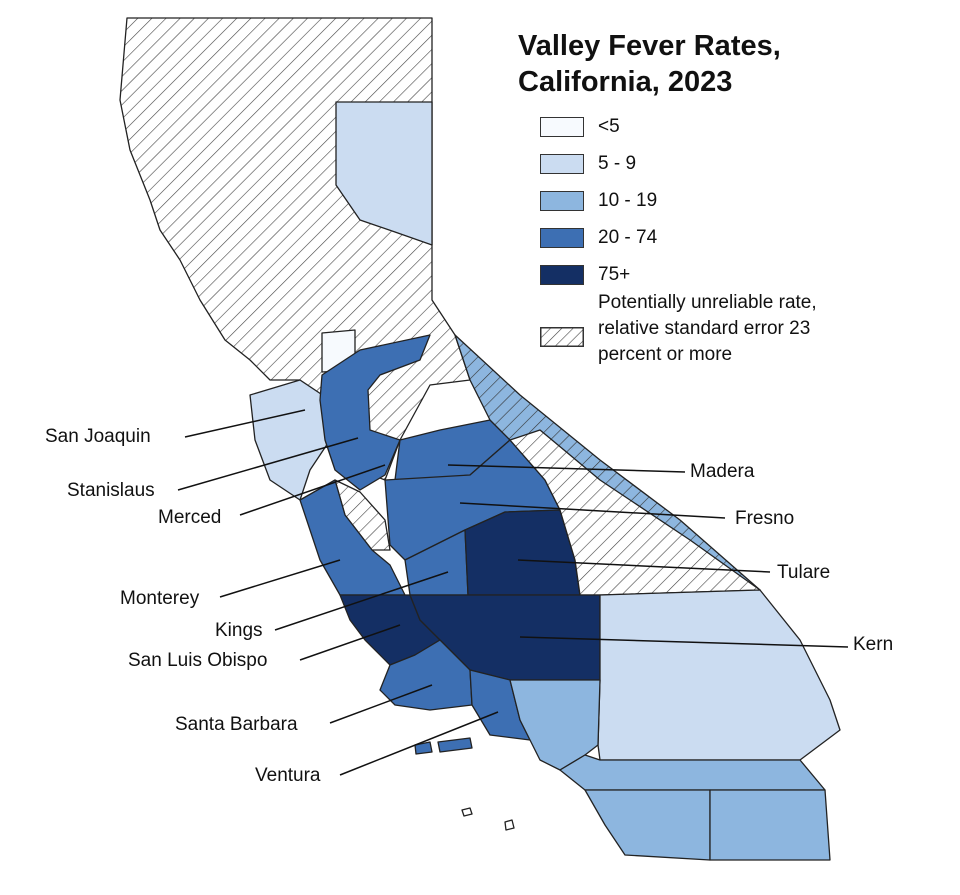 The height and width of the screenshot is (895, 960). I want to click on title-line-1: Valley Fever Rates,, so click(649, 46).